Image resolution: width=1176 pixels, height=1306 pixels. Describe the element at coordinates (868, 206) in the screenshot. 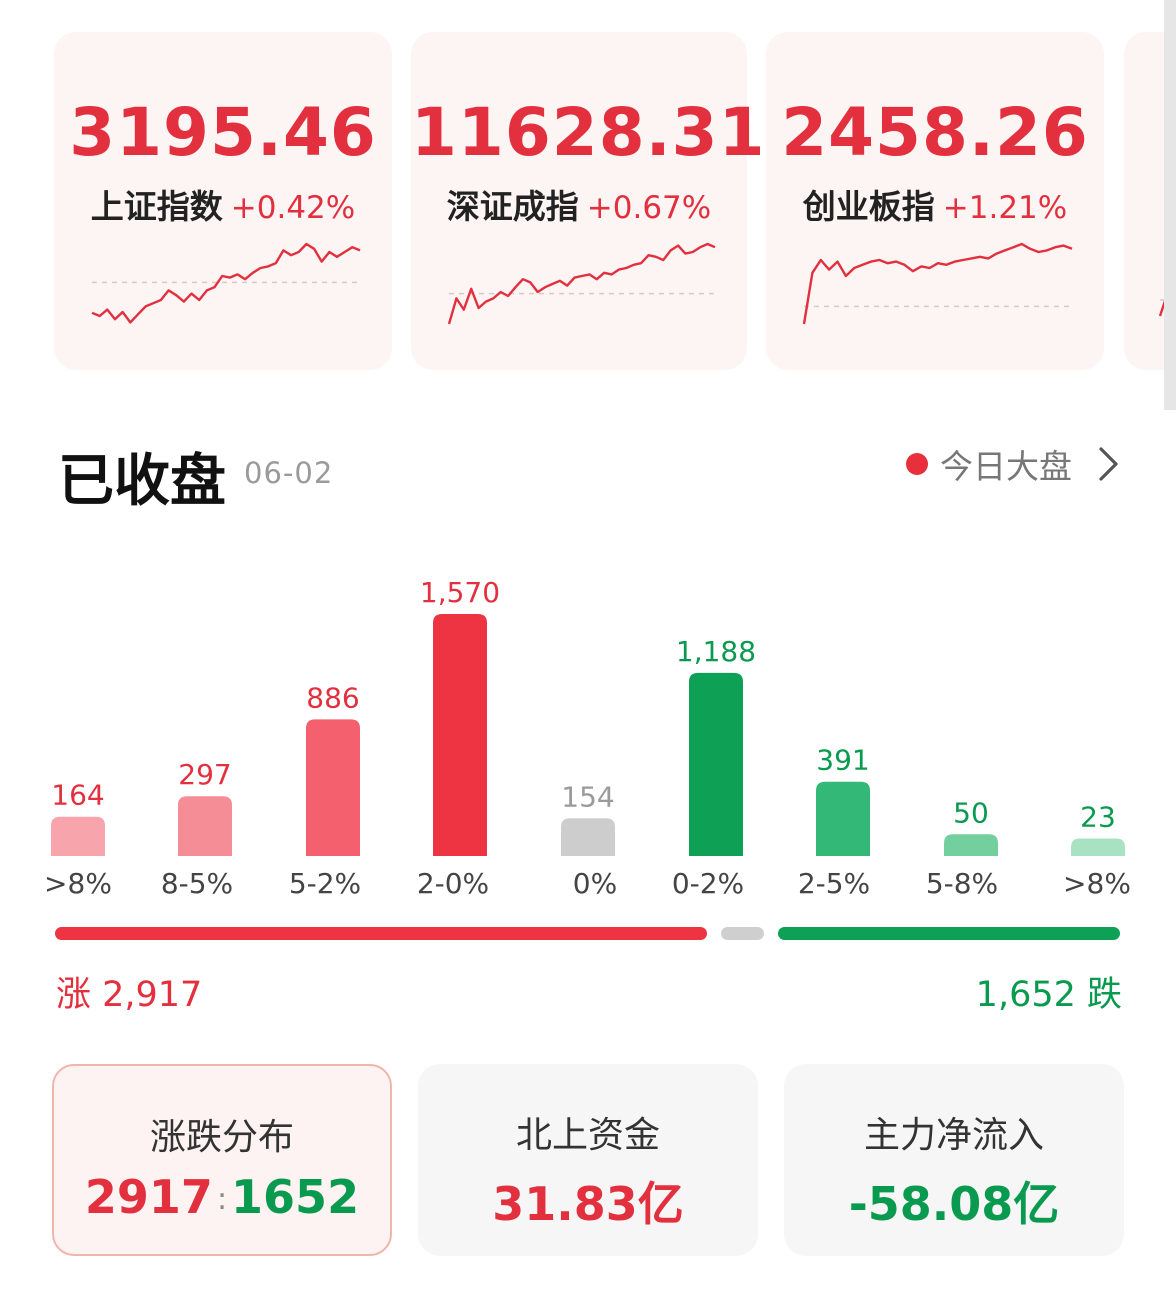

I see `index-name: 创业板指` at that location.